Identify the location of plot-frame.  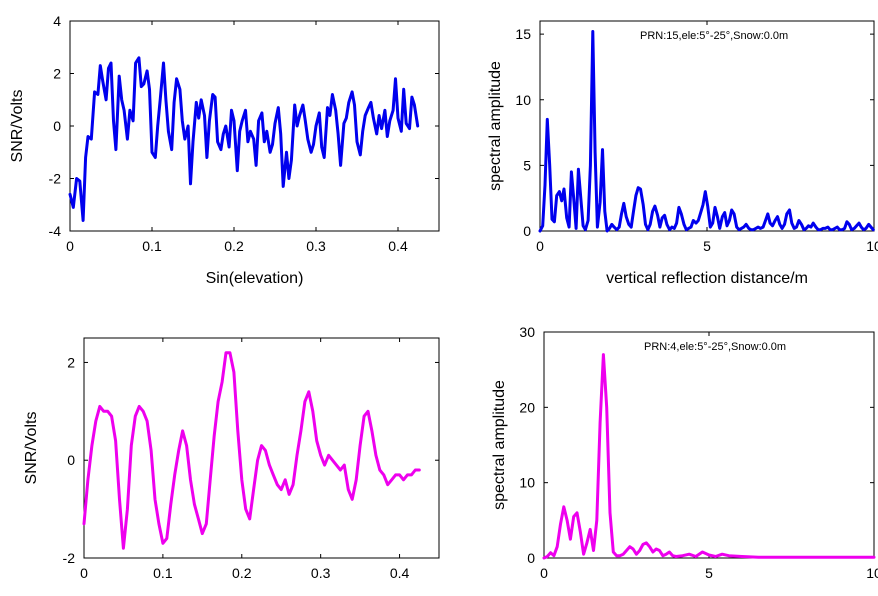
(709, 445).